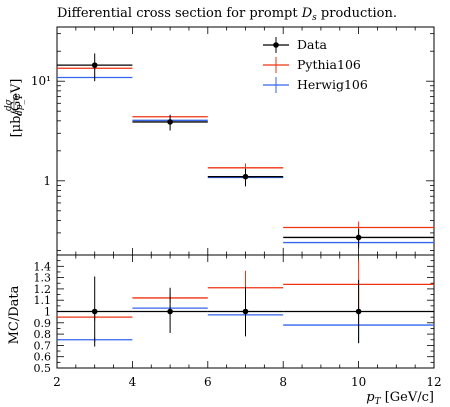  I want to click on x-tick-label: 12, so click(433, 382).